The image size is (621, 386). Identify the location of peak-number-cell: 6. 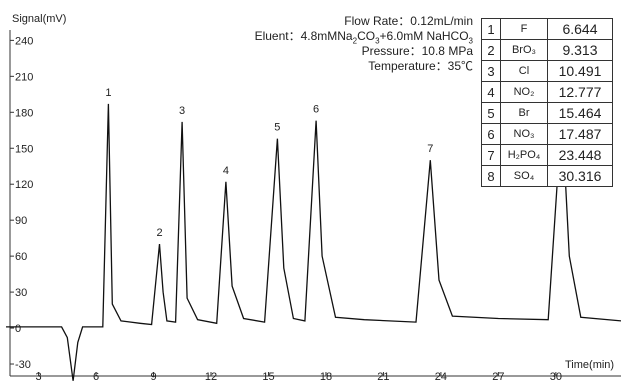
(491, 134).